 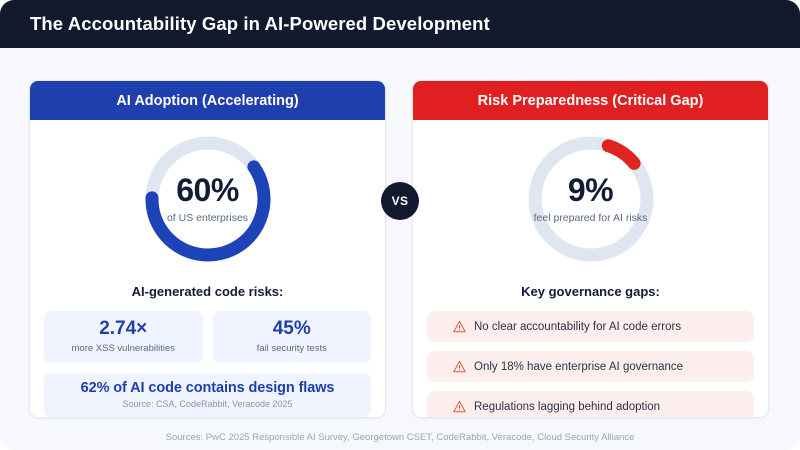 I want to click on risk-preparedness-donut-chart: 9% feel prepared for AI risks, so click(x=591, y=199).